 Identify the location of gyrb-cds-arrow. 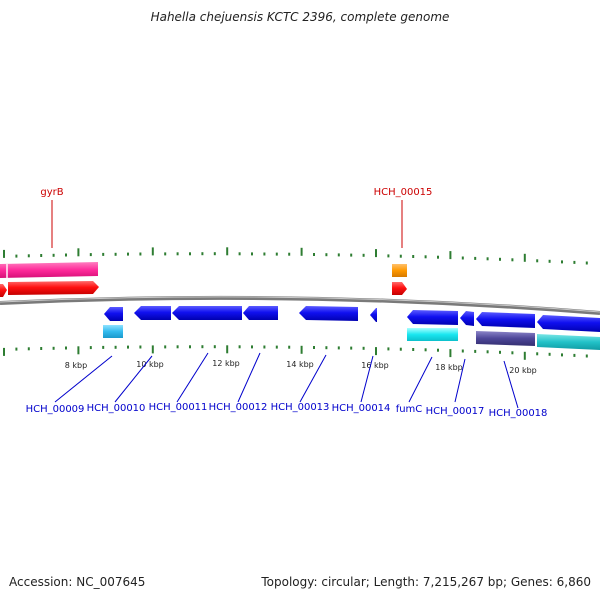
(53, 288).